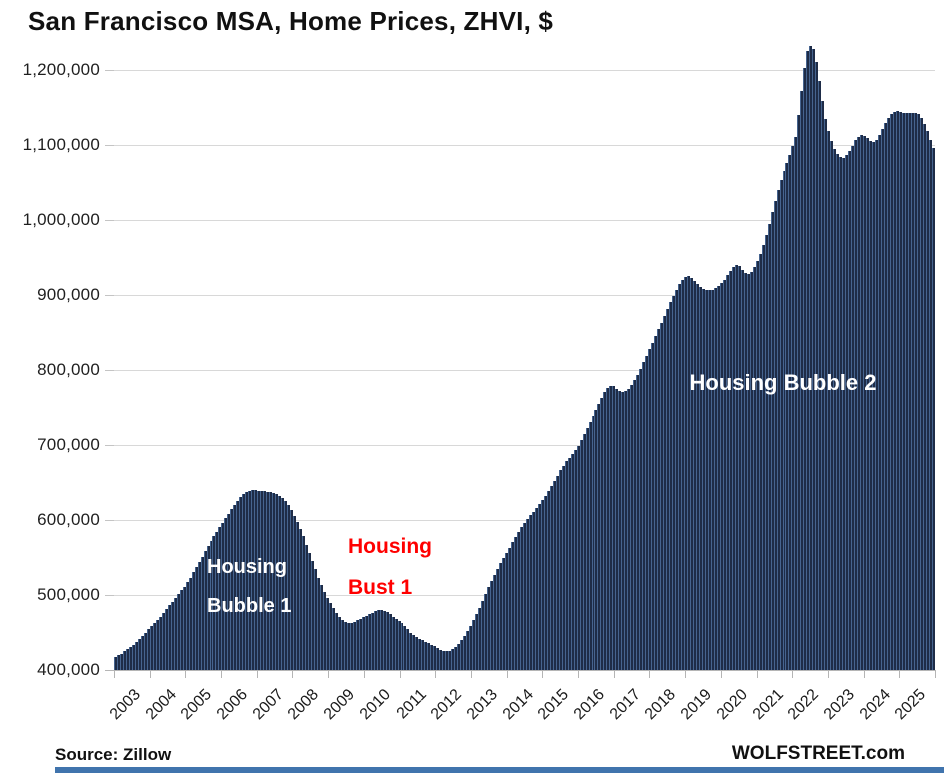 The height and width of the screenshot is (773, 944). What do you see at coordinates (68, 369) in the screenshot?
I see `y-axis-label: 800,000` at bounding box center [68, 369].